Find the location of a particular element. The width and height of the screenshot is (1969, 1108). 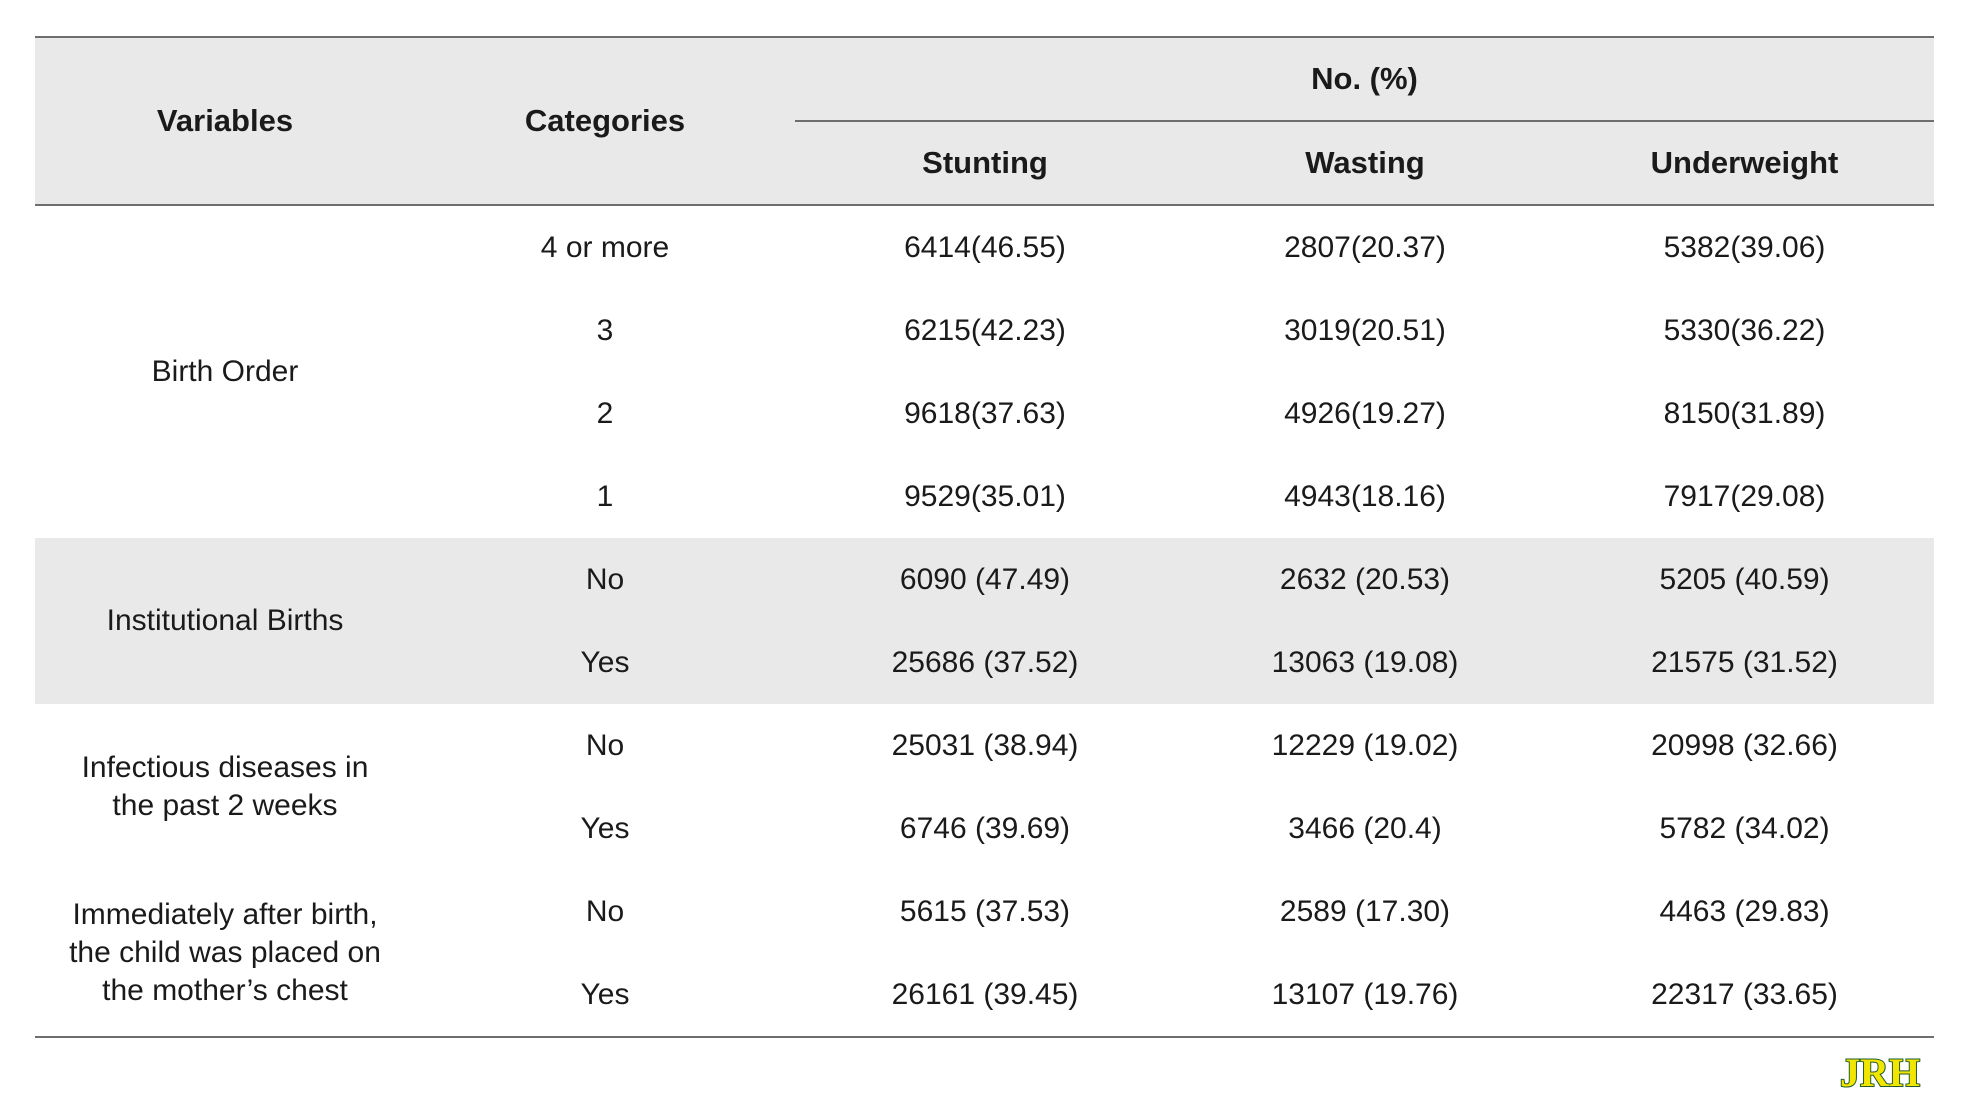

underweight-cell: 5782 (34.02) is located at coordinates (1744, 828).